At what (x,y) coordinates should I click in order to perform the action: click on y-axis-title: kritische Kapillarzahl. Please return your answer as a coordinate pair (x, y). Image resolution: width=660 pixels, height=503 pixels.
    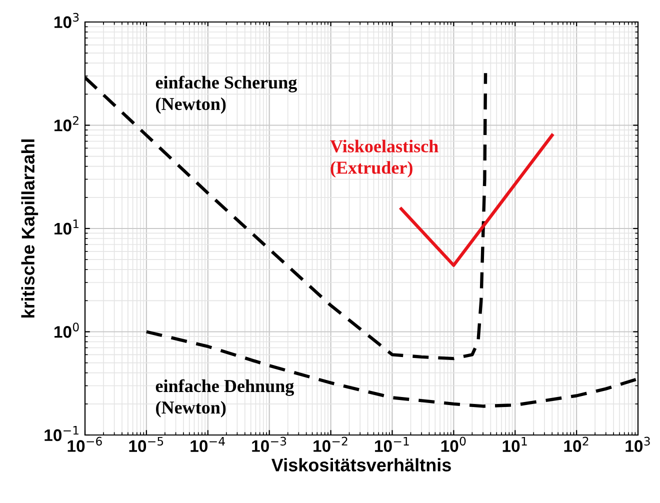
    Looking at the image, I should click on (29, 228).